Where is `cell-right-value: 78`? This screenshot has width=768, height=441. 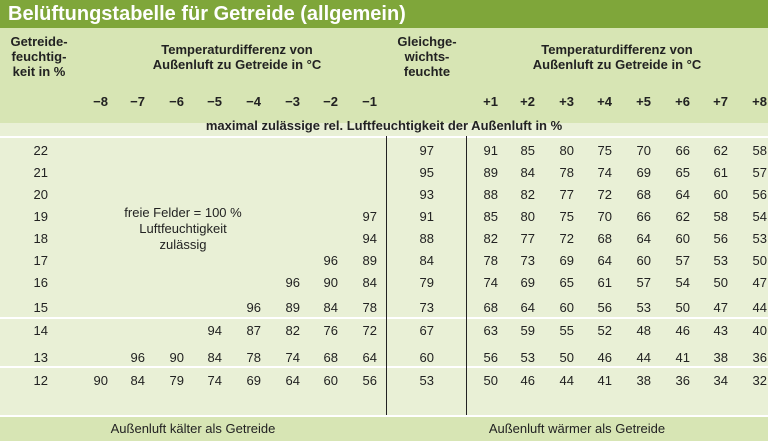
cell-right-value: 78 is located at coordinates (566, 172).